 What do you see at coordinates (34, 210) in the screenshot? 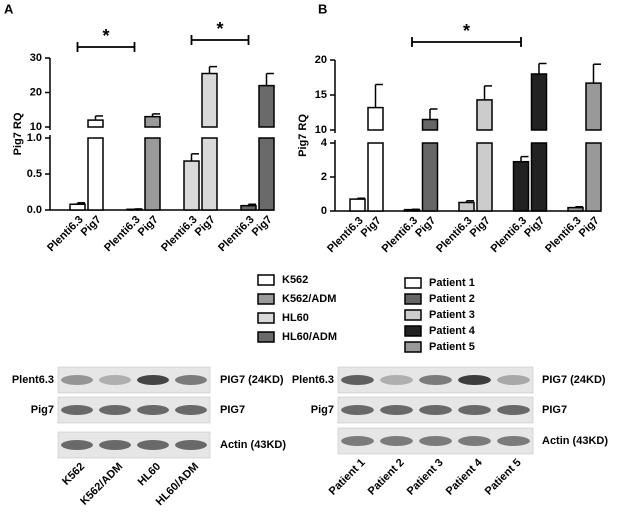
I see `y-tick-label: 0.0` at bounding box center [34, 210].